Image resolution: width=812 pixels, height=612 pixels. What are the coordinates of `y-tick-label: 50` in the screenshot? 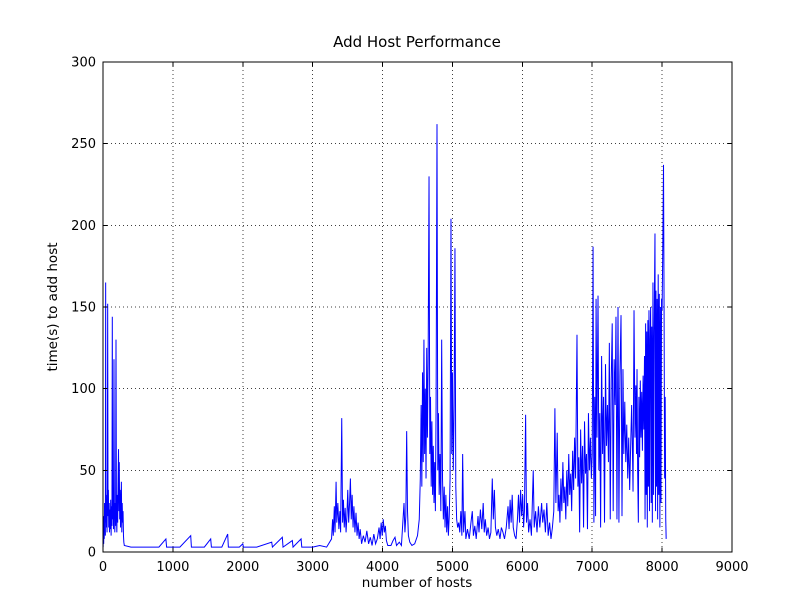 It's located at (87, 471).